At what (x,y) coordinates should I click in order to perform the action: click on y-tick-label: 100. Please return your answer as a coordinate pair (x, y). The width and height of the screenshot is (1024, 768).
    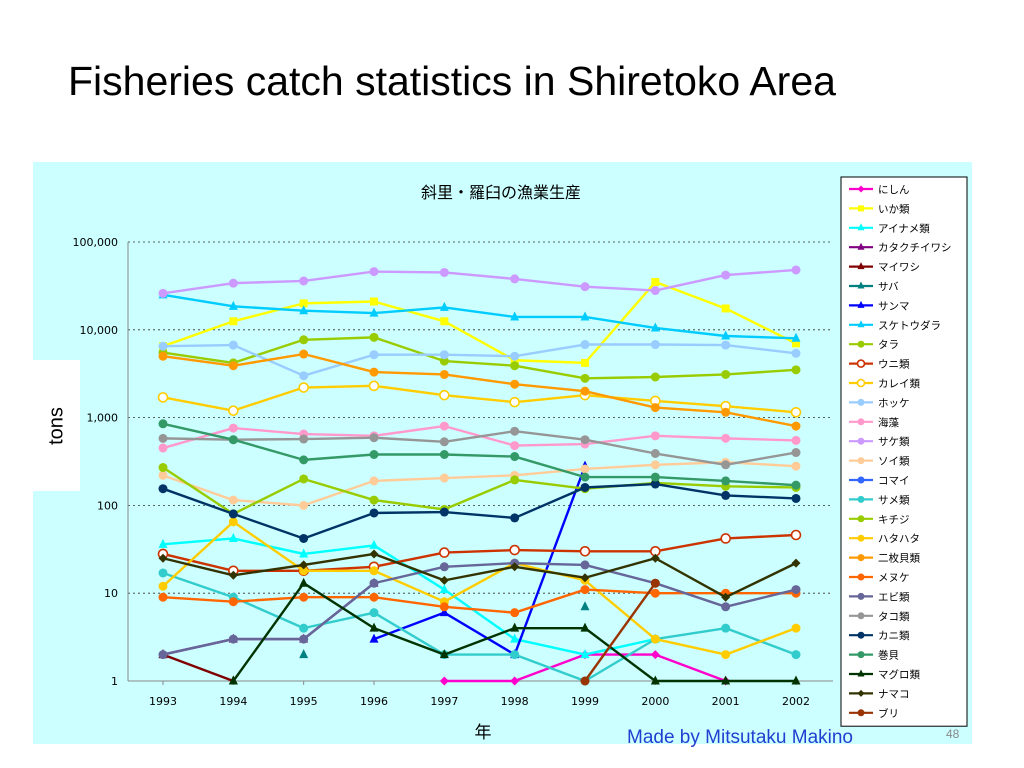
    Looking at the image, I should click on (107, 505).